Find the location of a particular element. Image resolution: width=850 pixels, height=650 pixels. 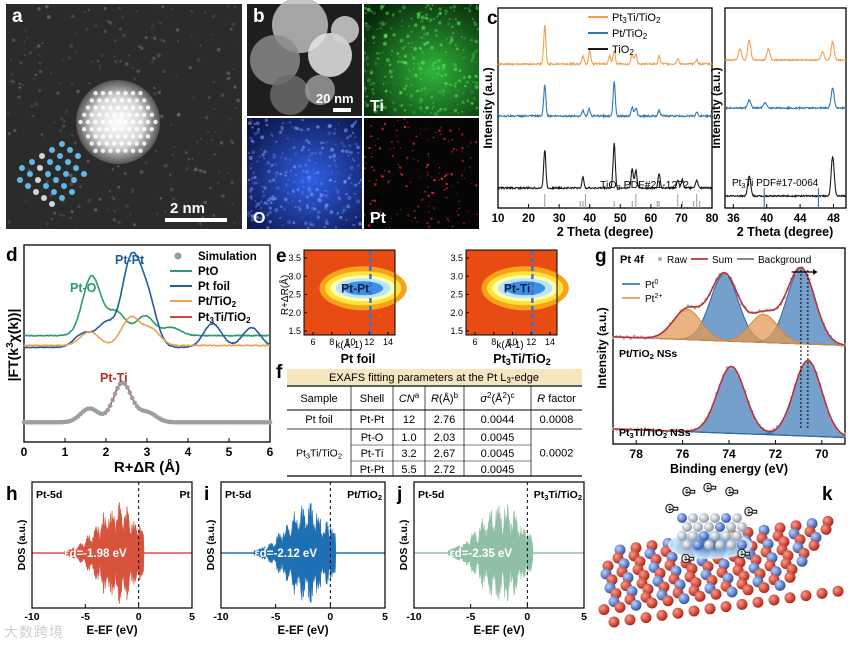

d-band-center-label: εd=-1.98 eV is located at coordinates (95, 554).